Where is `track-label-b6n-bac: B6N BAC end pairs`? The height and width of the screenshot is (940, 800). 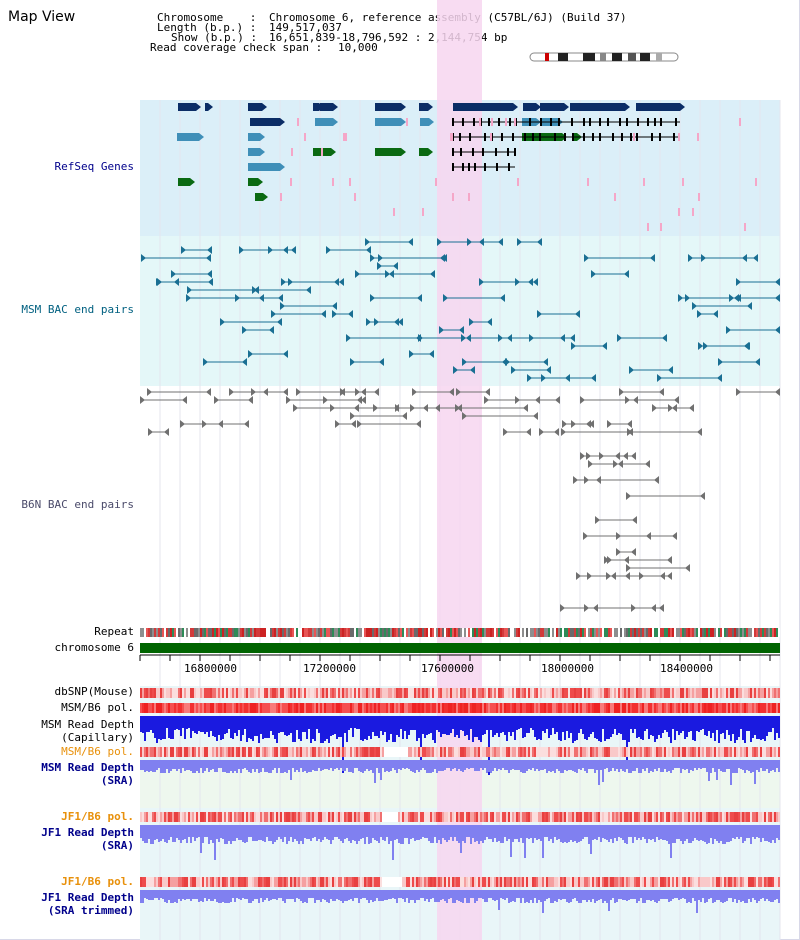 track-label-b6n-bac: B6N BAC end pairs is located at coordinates (77, 504).